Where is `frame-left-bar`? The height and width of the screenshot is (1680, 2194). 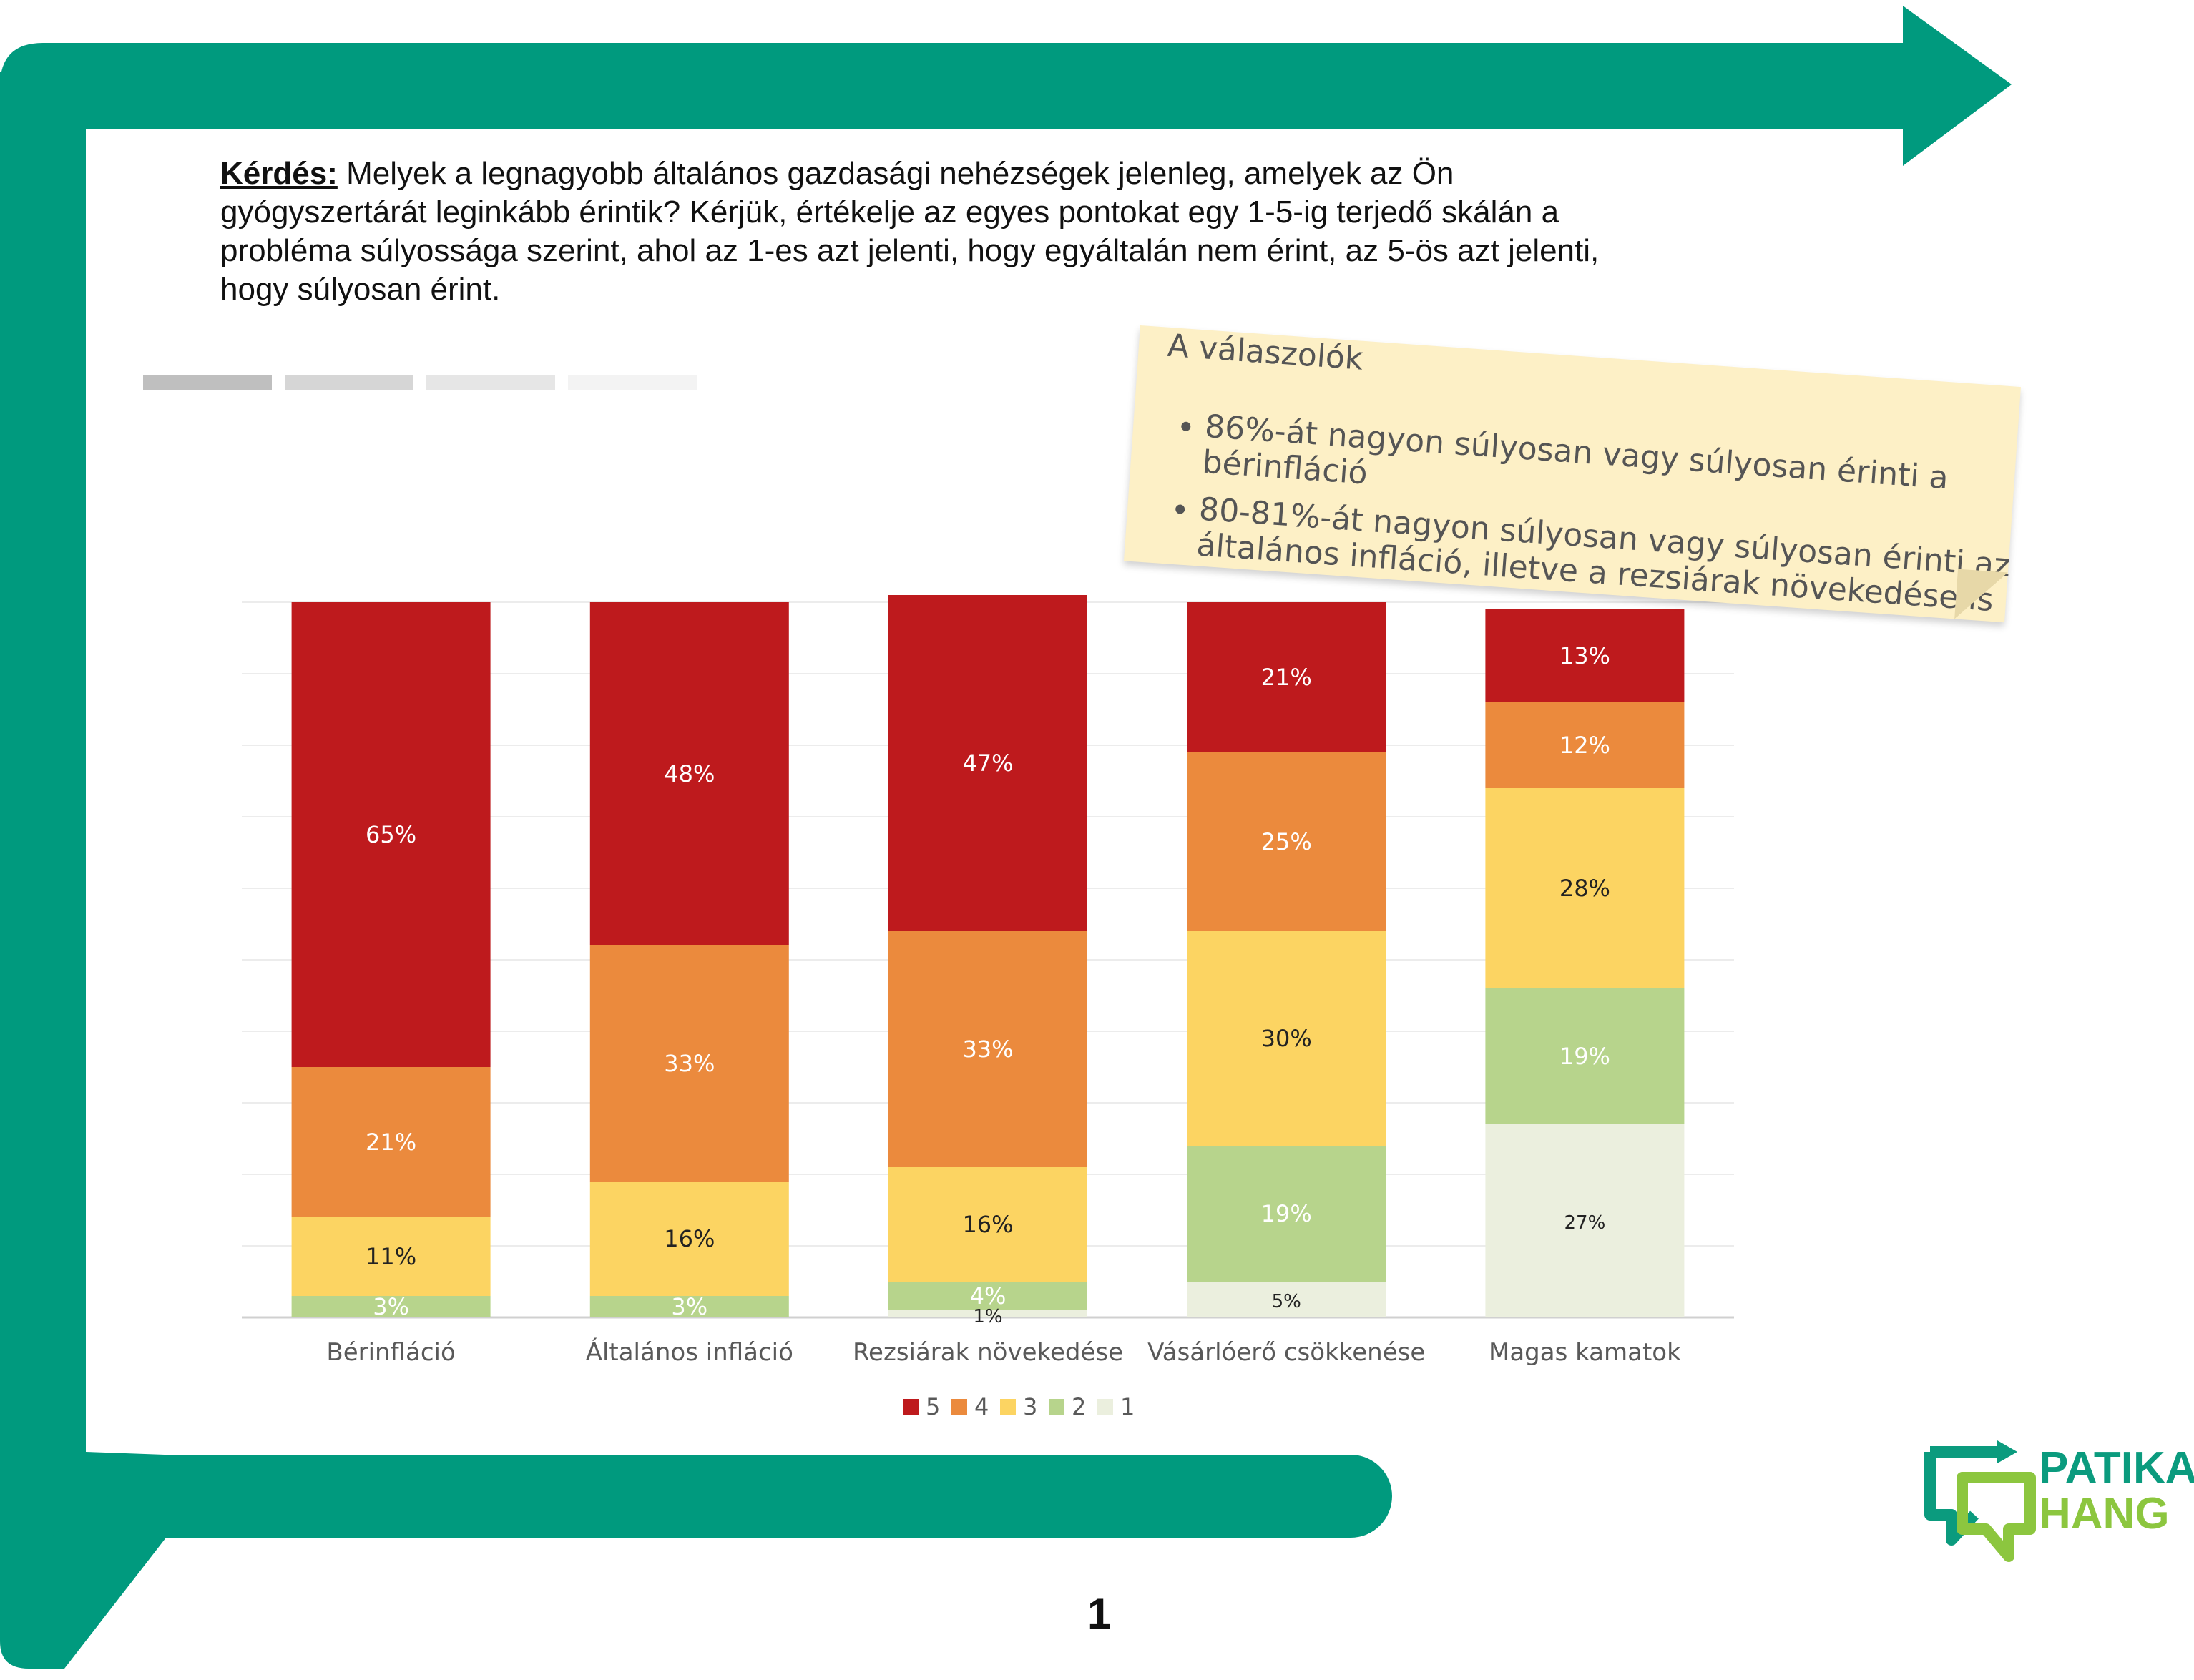 frame-left-bar is located at coordinates (43, 830).